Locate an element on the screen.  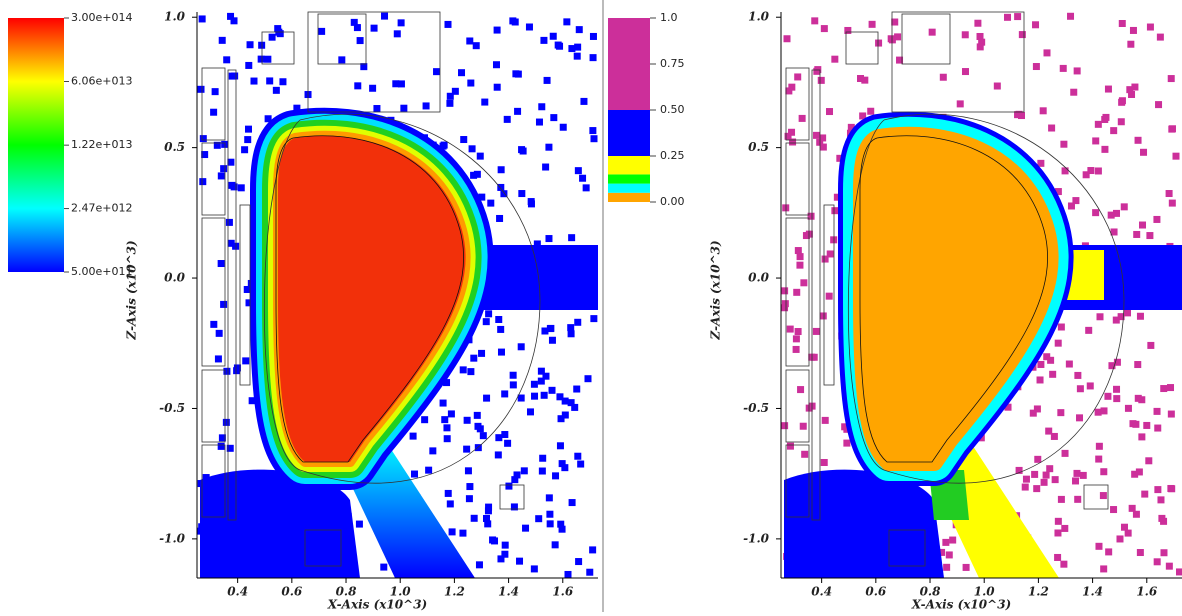
colorbar-label: 5.00e+011 is located at coordinates (101, 271).